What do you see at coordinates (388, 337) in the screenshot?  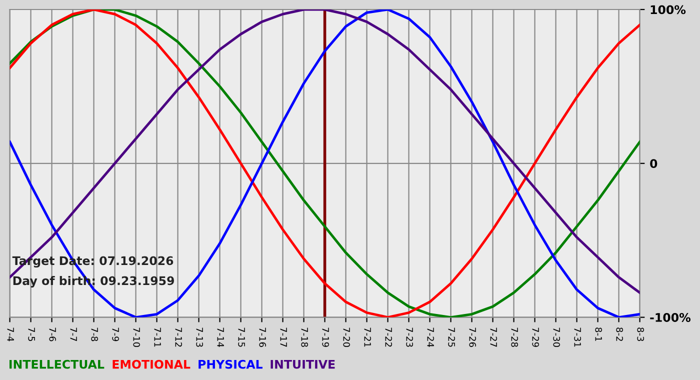 I see `x-tick-label: 7-22` at bounding box center [388, 337].